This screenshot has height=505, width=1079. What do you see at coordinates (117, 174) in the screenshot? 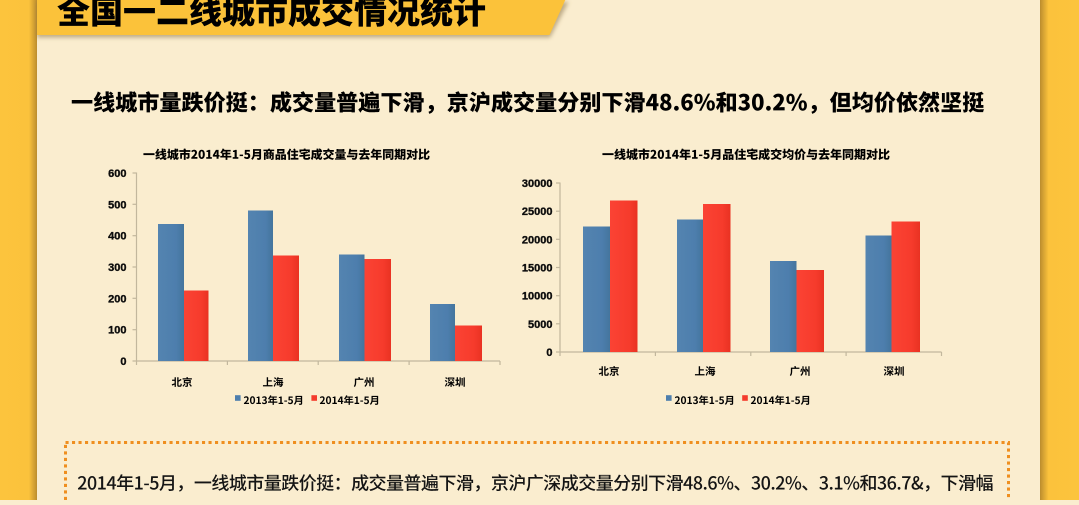
I see `svg-text: 600` at bounding box center [117, 174].